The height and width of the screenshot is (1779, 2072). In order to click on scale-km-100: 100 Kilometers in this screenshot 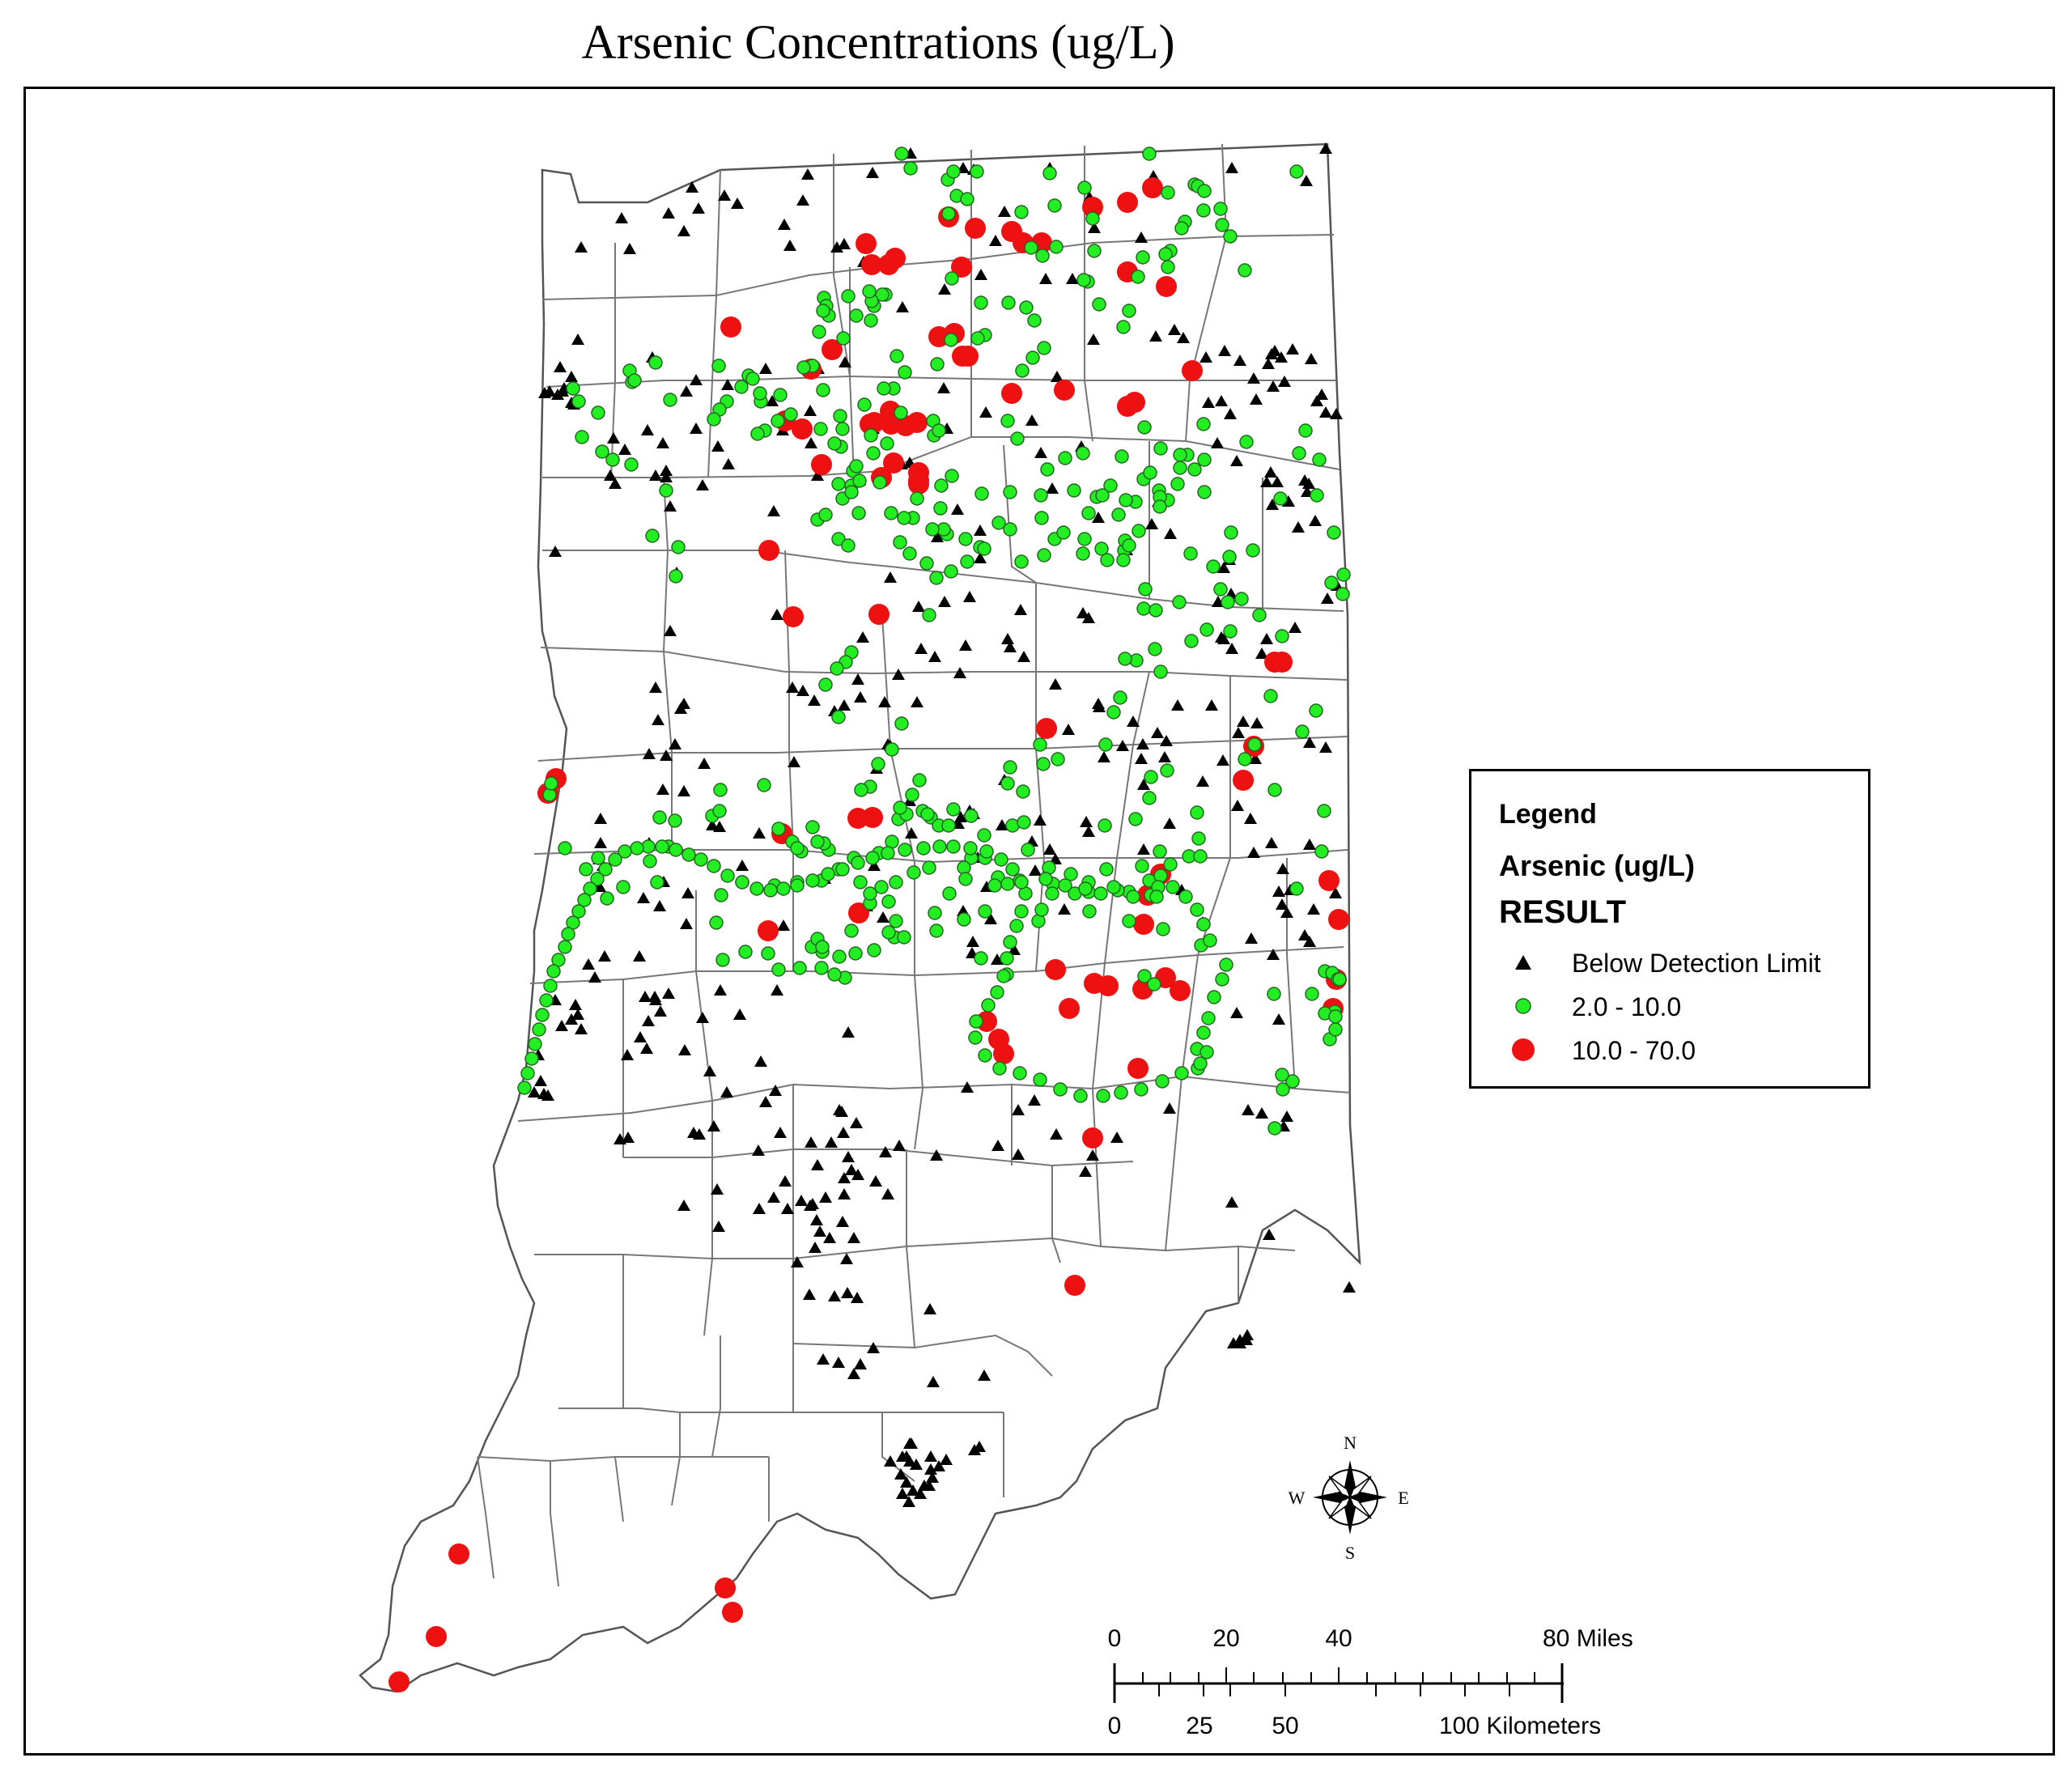, I will do `click(1520, 1726)`.